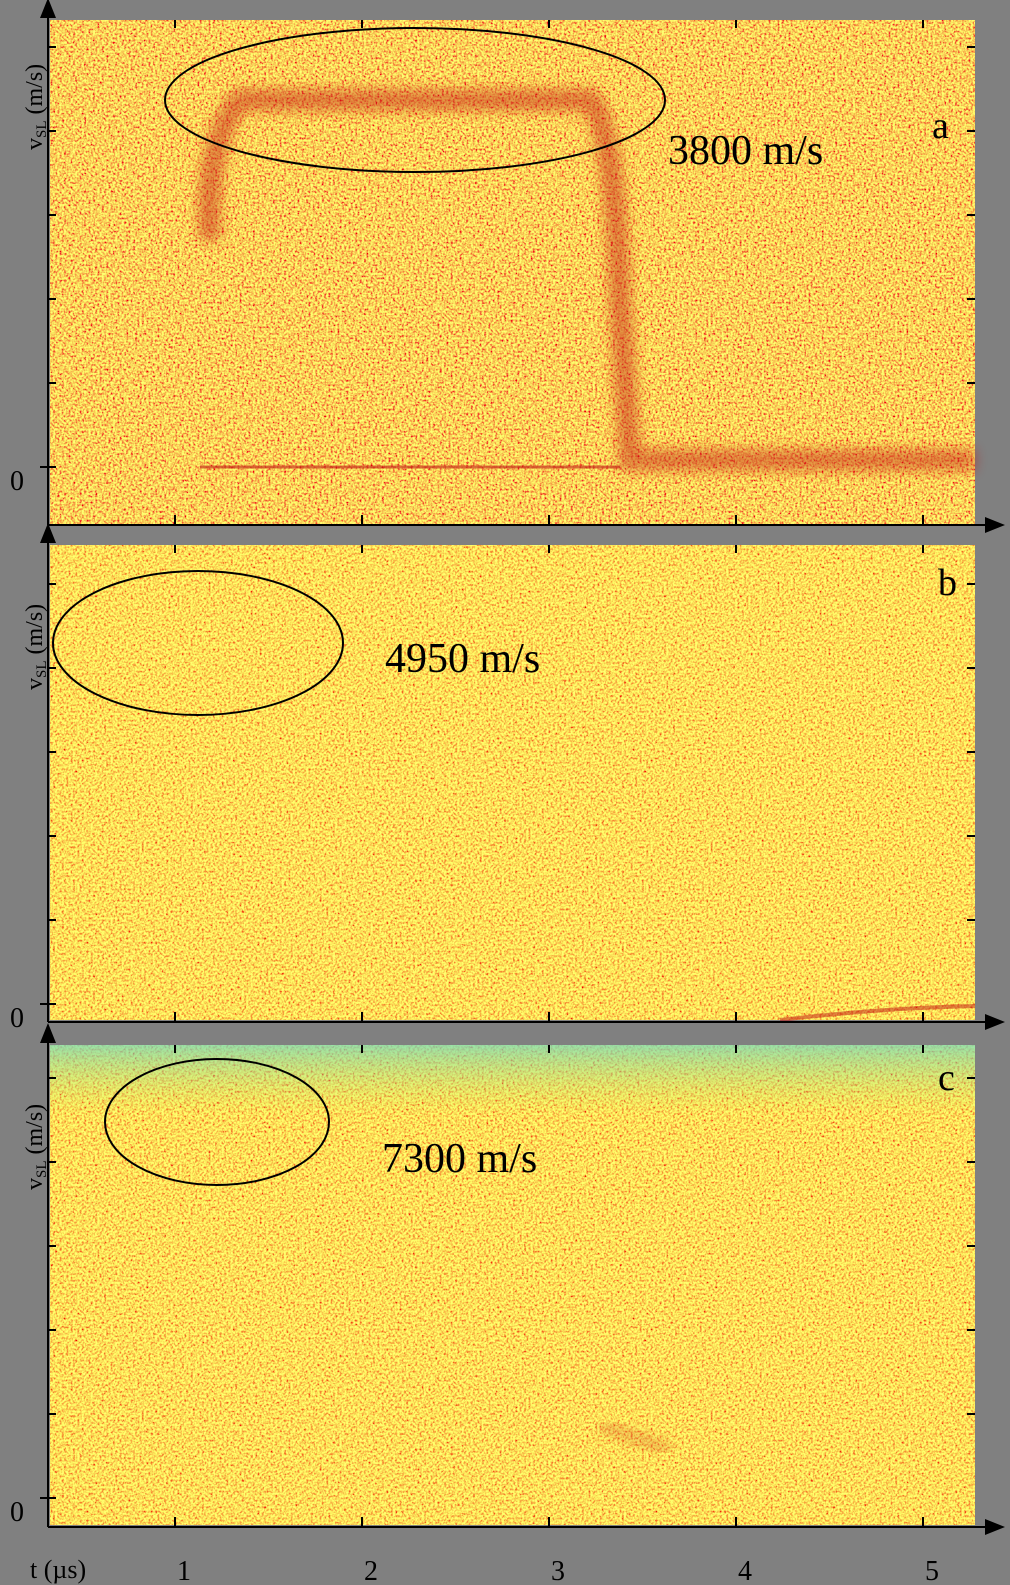 Image resolution: width=1010 pixels, height=1585 pixels. I want to click on annotation: 7300 m/s, so click(459, 1159).